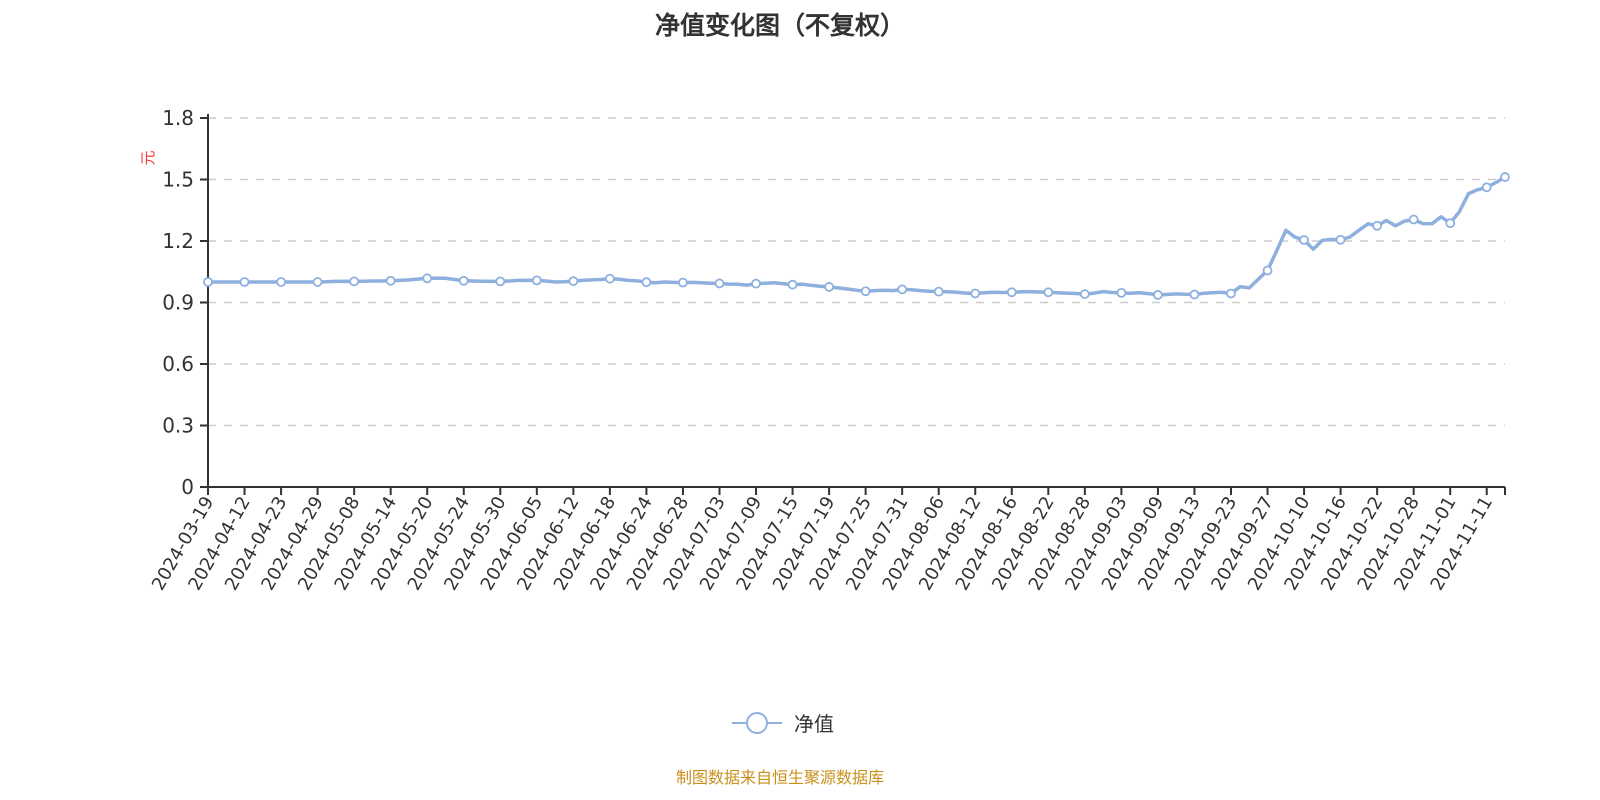  Describe the element at coordinates (178, 118) in the screenshot. I see `y-tick-label: 1.8` at that location.